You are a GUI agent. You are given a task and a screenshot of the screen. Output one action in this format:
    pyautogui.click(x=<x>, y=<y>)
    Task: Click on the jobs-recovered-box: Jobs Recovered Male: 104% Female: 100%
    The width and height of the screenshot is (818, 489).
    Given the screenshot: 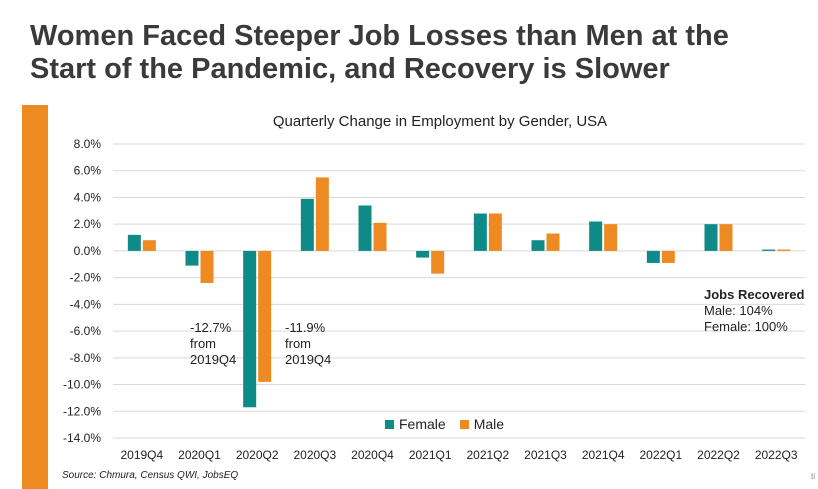 What is the action you would take?
    pyautogui.click(x=754, y=311)
    